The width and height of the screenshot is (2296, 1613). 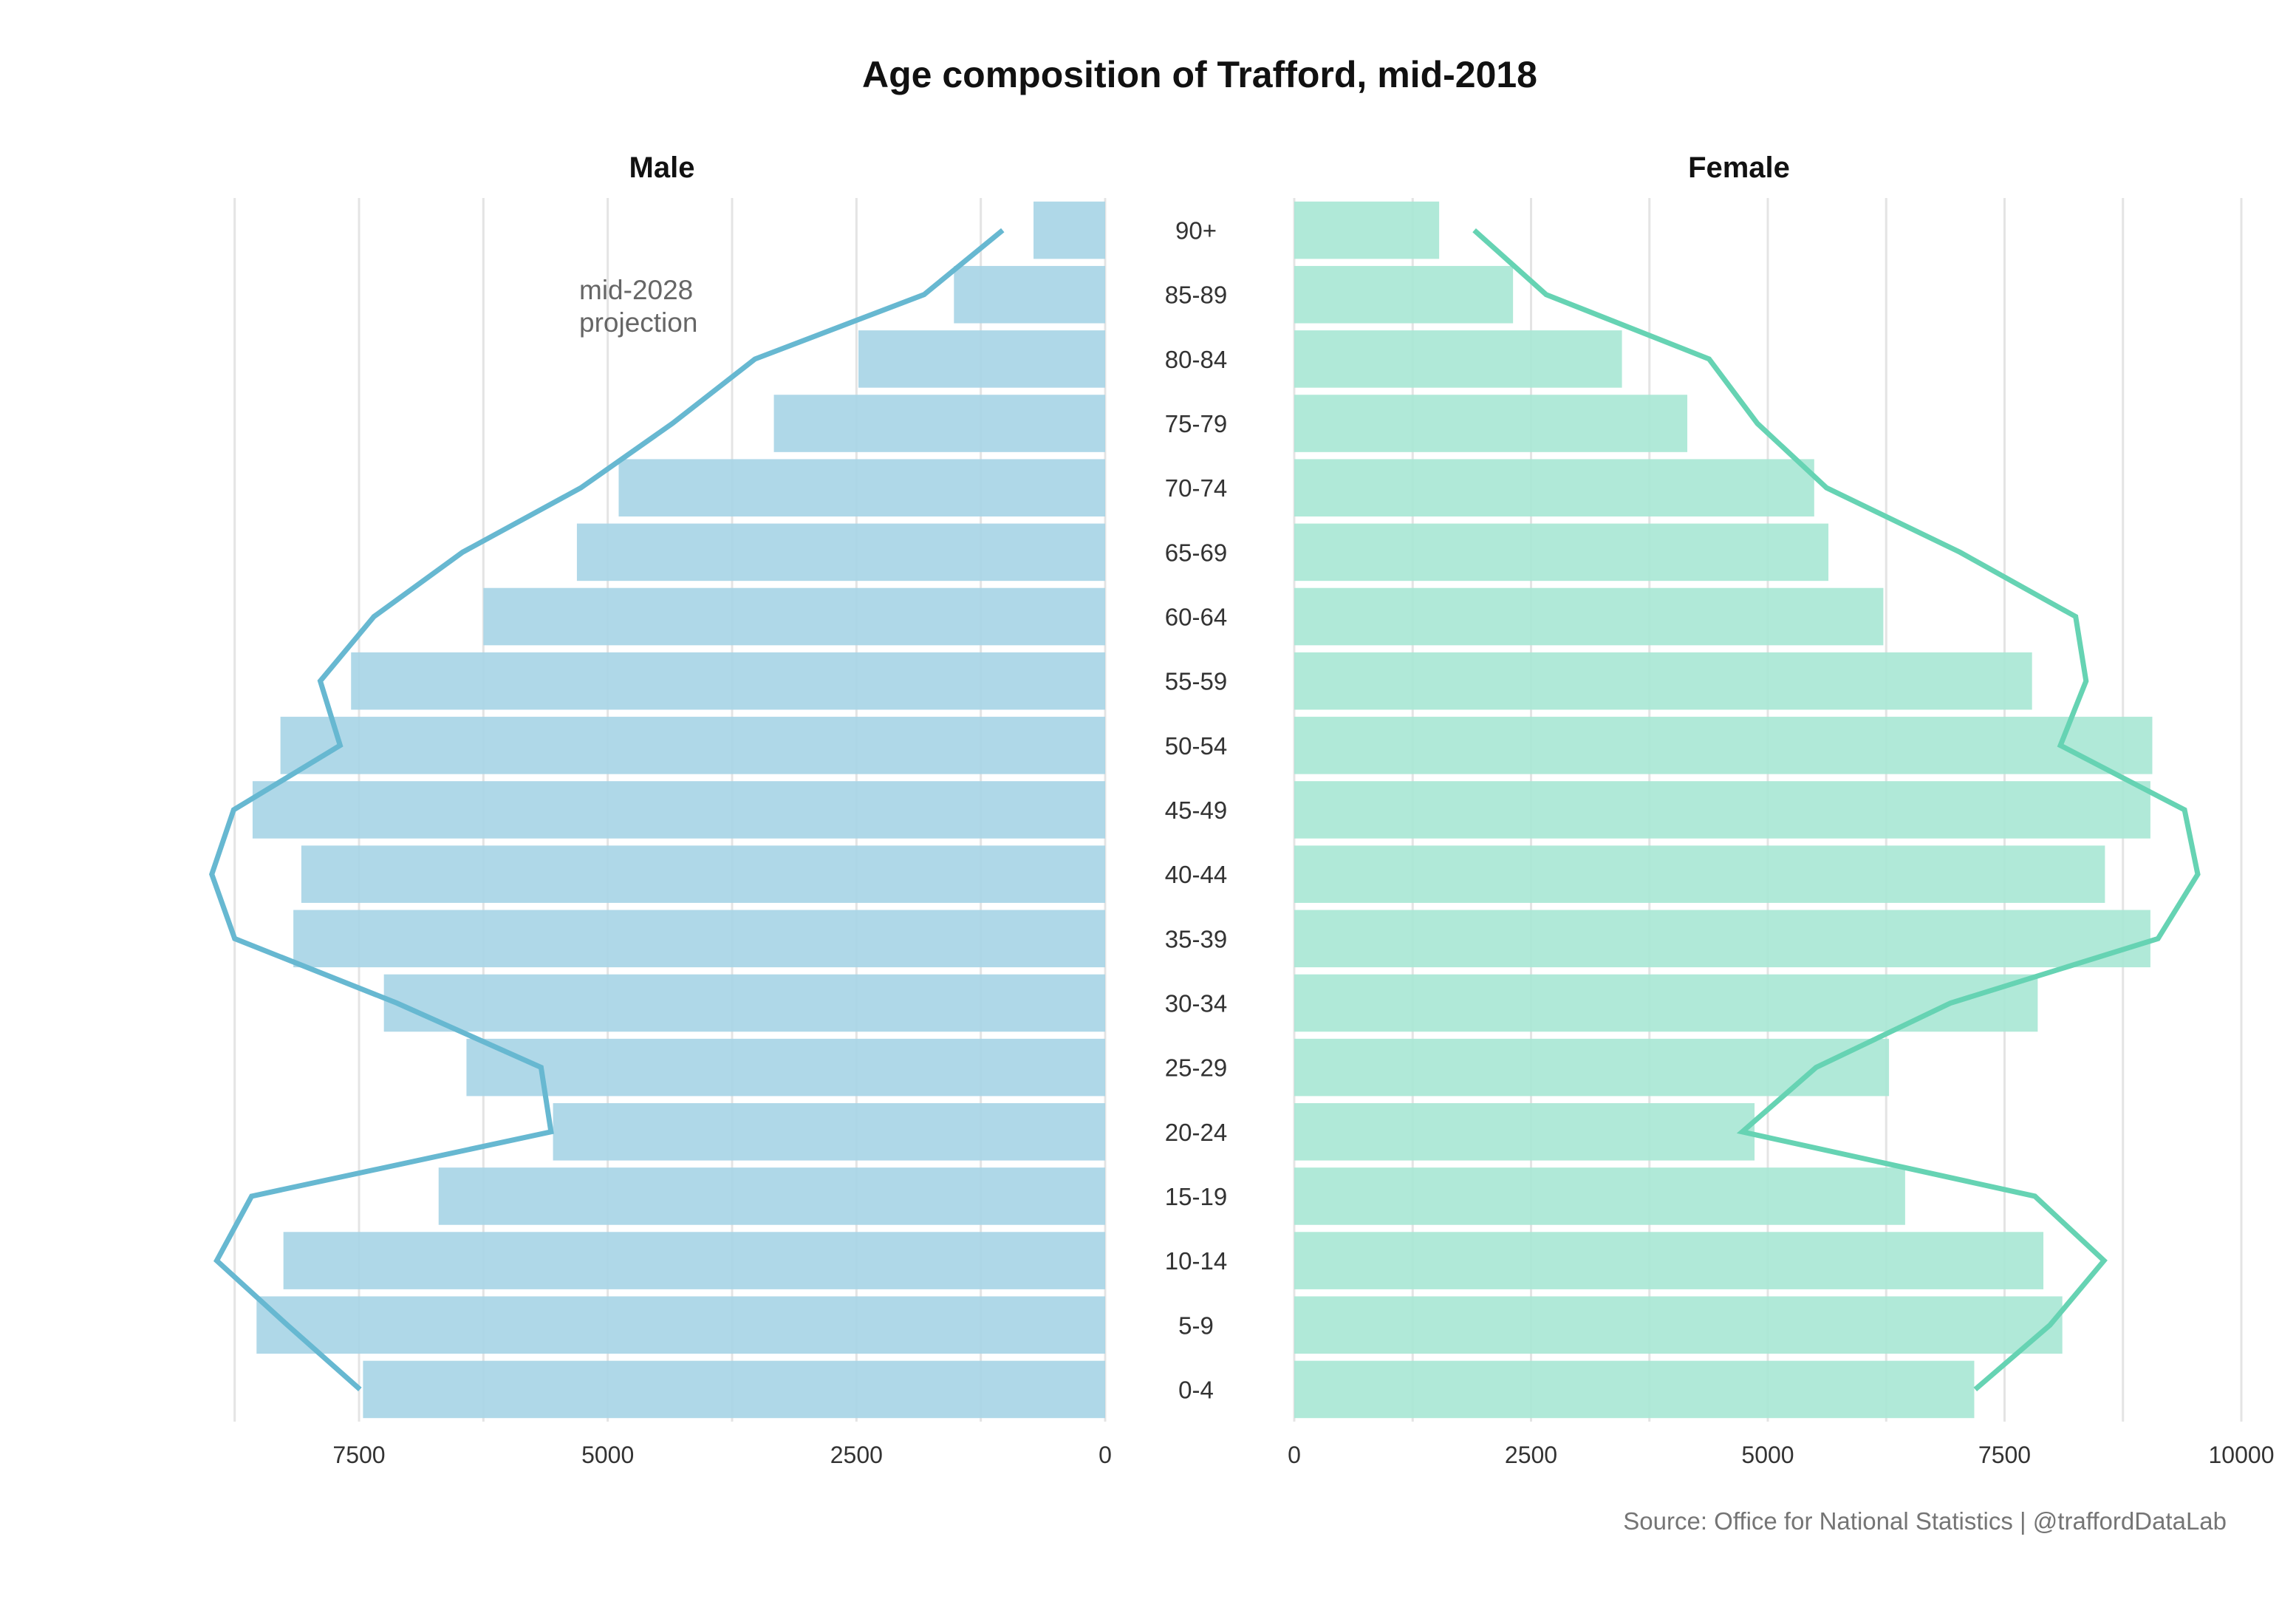 What do you see at coordinates (1196, 295) in the screenshot?
I see `age-band-label: 85-89` at bounding box center [1196, 295].